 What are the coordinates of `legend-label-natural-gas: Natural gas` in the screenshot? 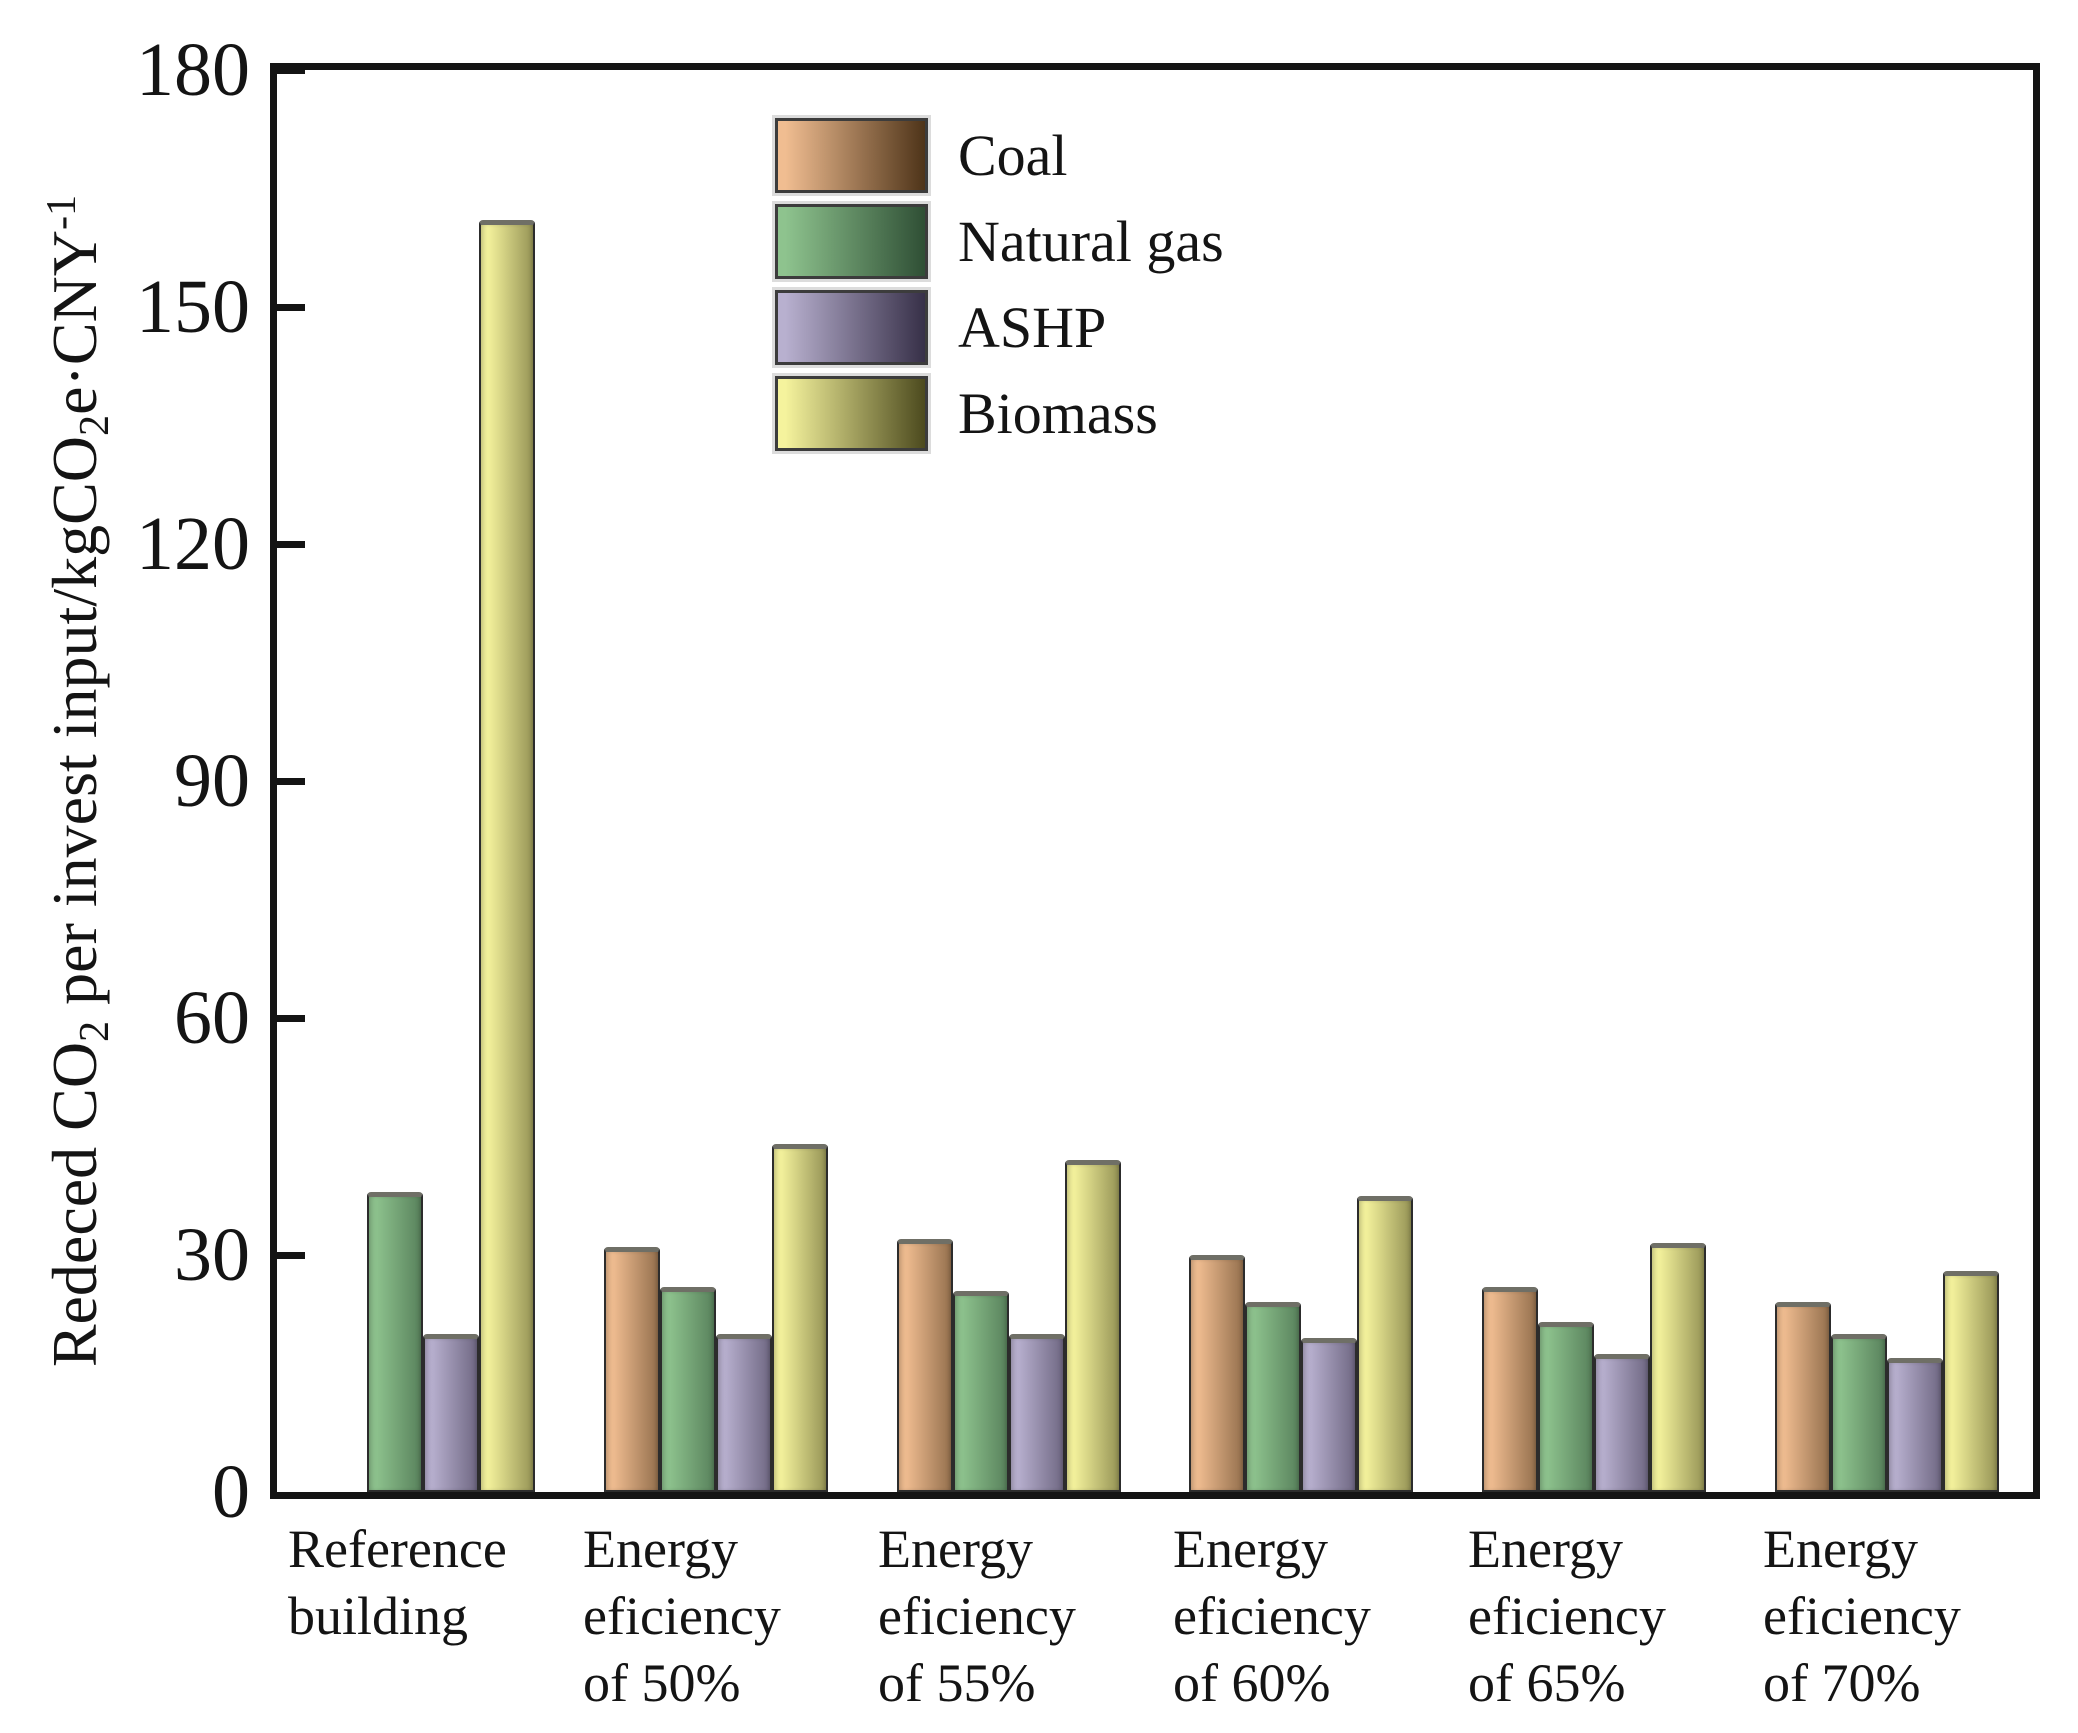 It's located at (1091, 241).